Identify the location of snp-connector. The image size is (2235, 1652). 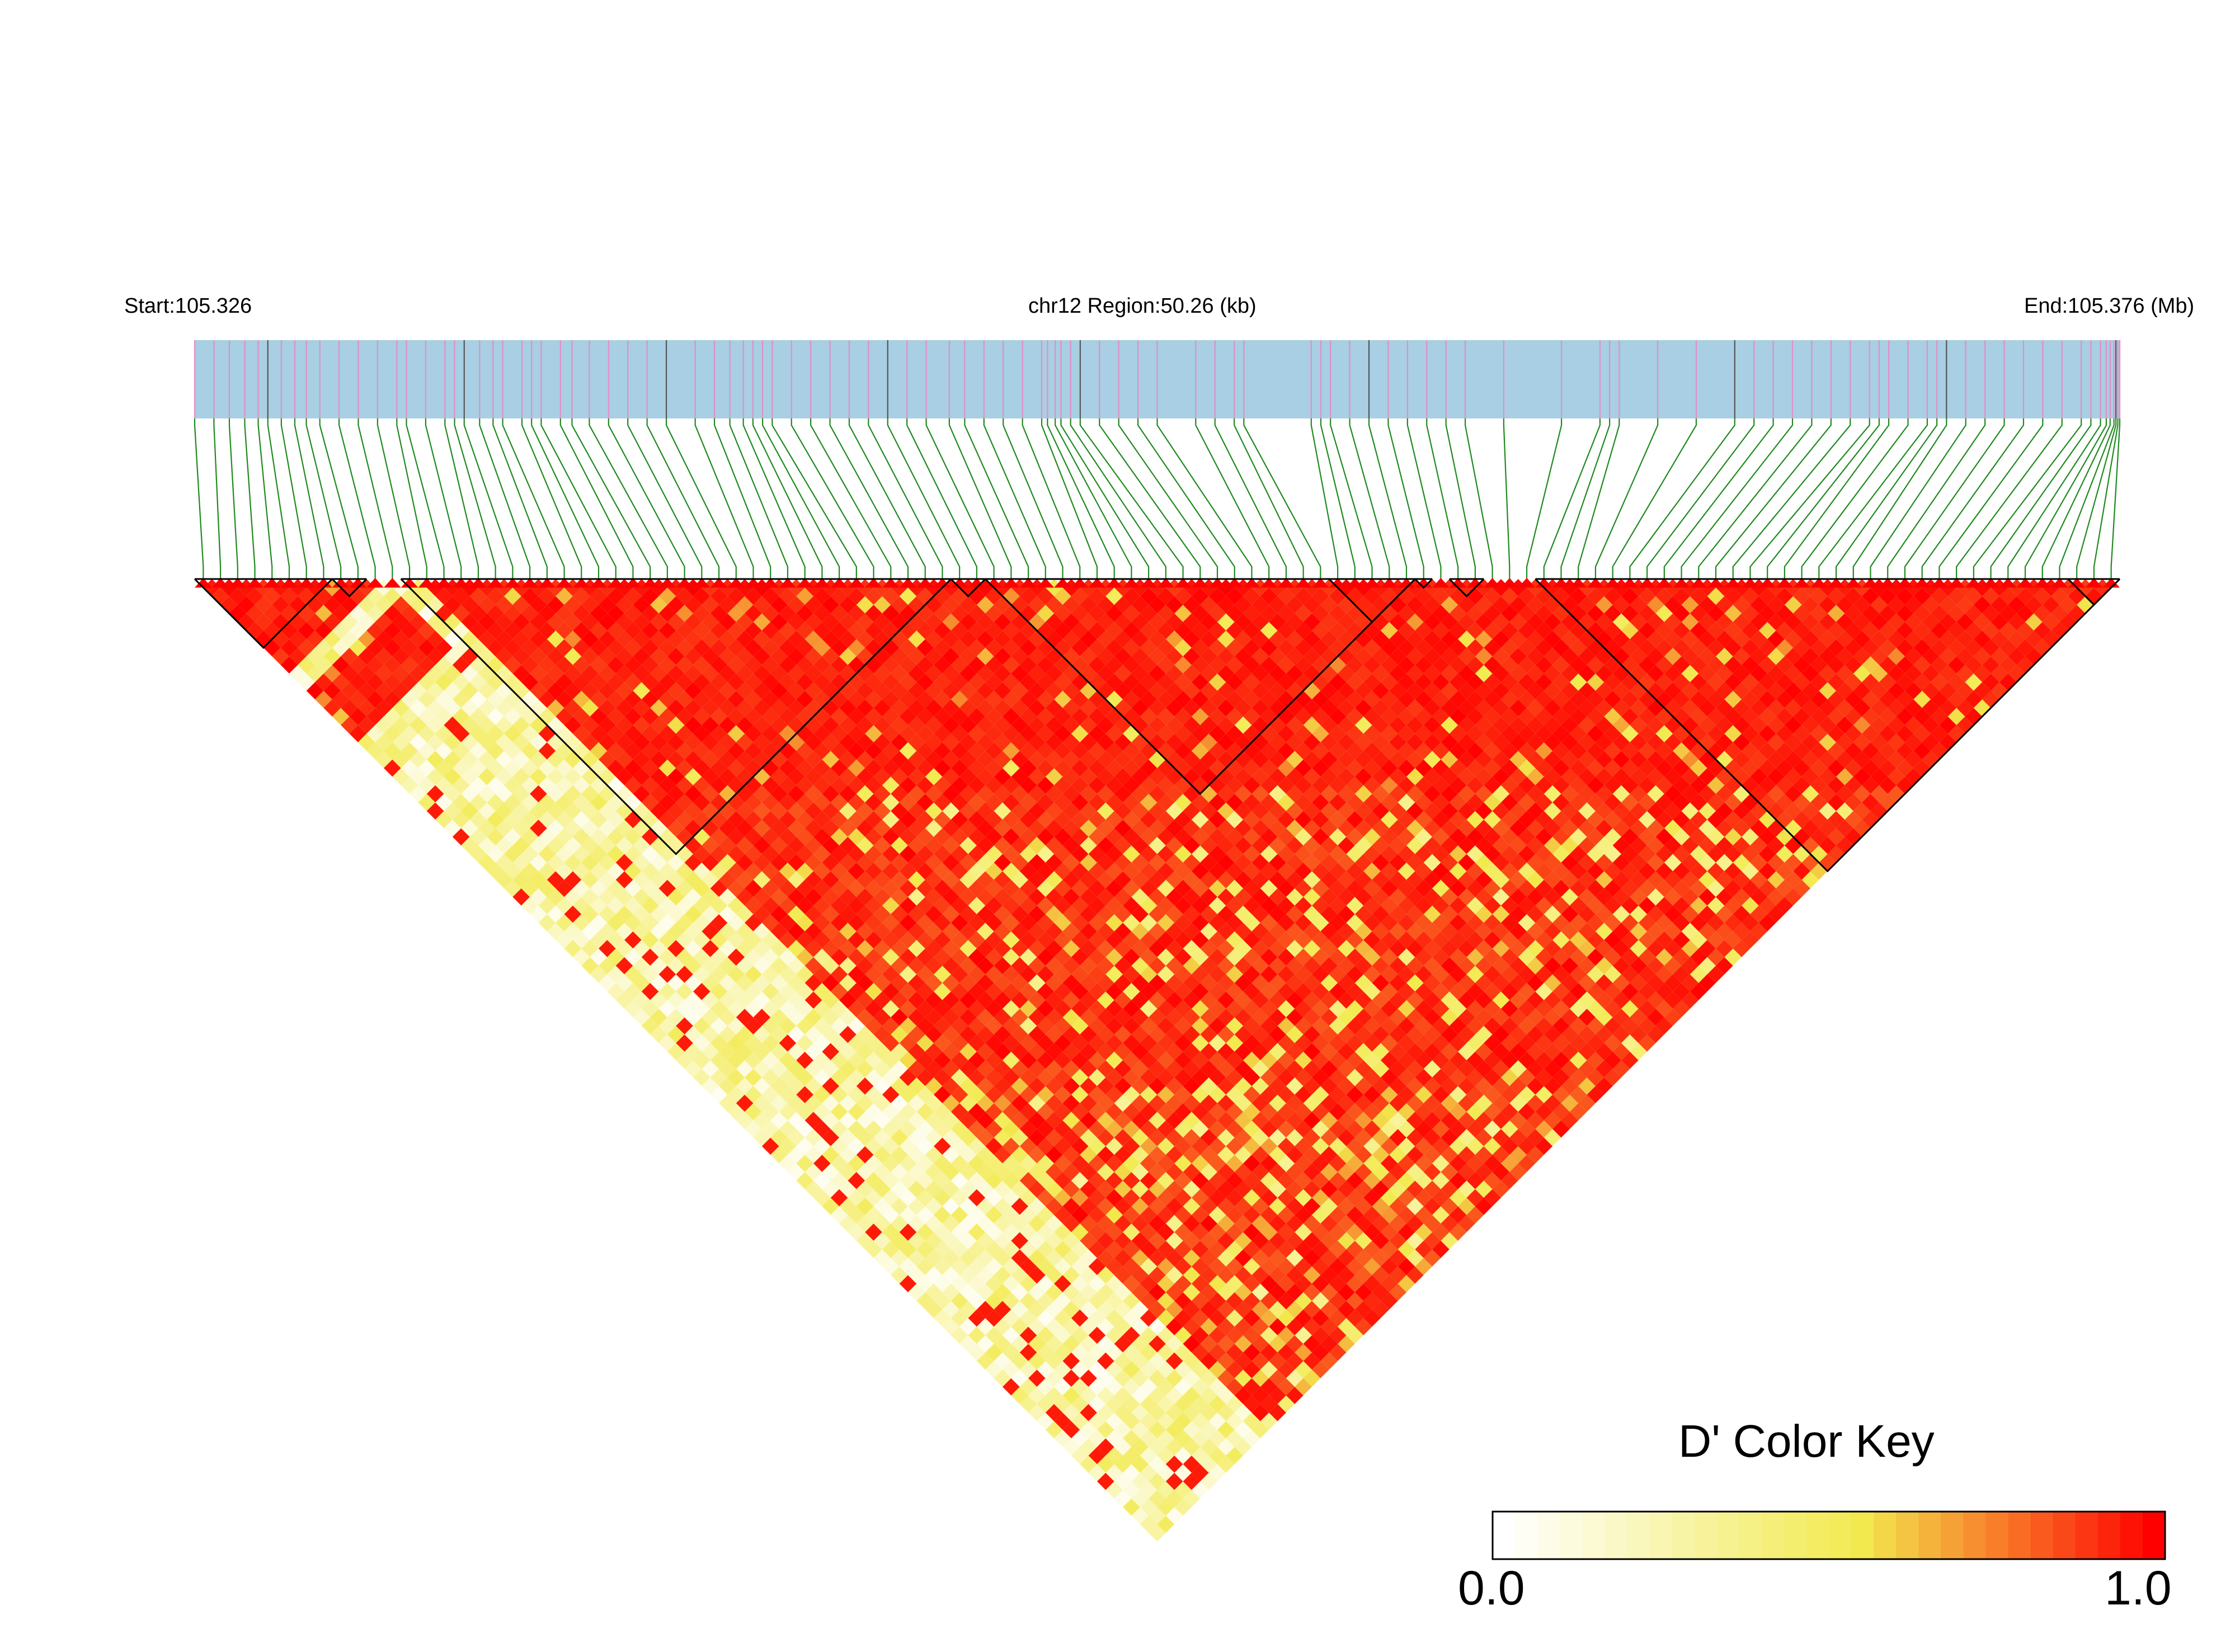
(394, 499).